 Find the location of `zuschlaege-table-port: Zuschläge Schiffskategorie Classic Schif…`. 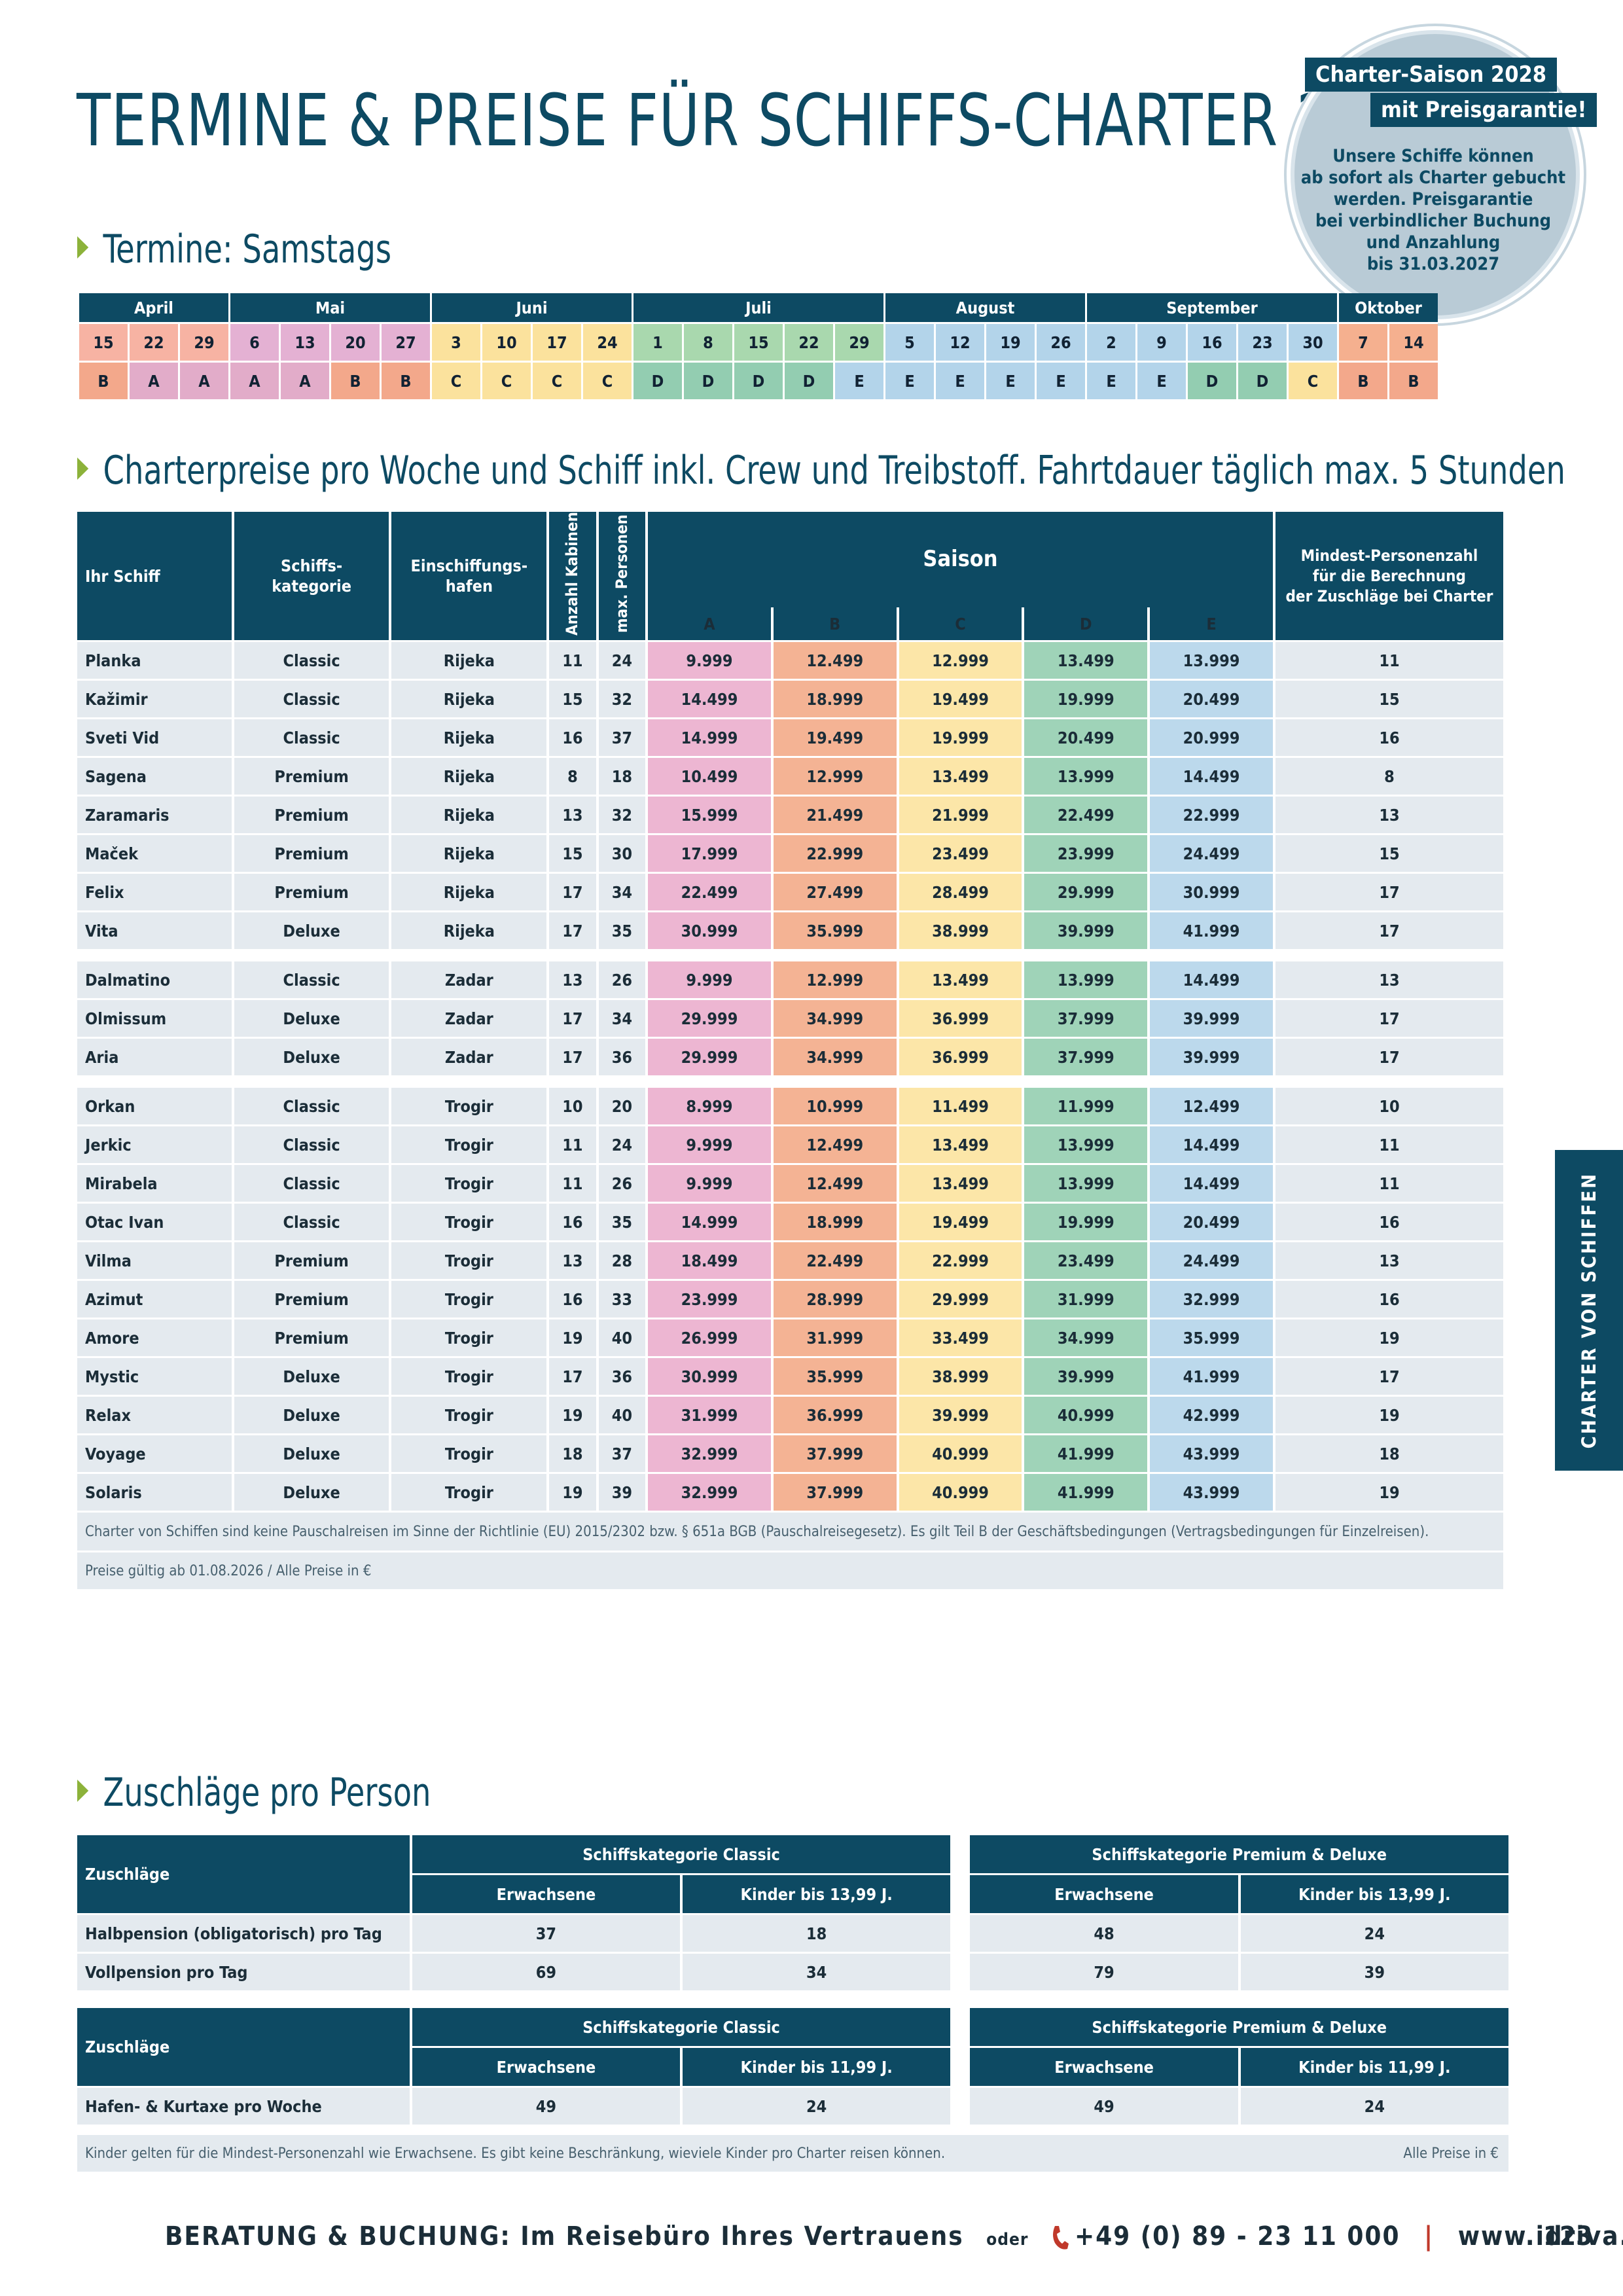

zuschlaege-table-port: Zuschläge Schiffskategorie Classic Schif… is located at coordinates (793, 2066).